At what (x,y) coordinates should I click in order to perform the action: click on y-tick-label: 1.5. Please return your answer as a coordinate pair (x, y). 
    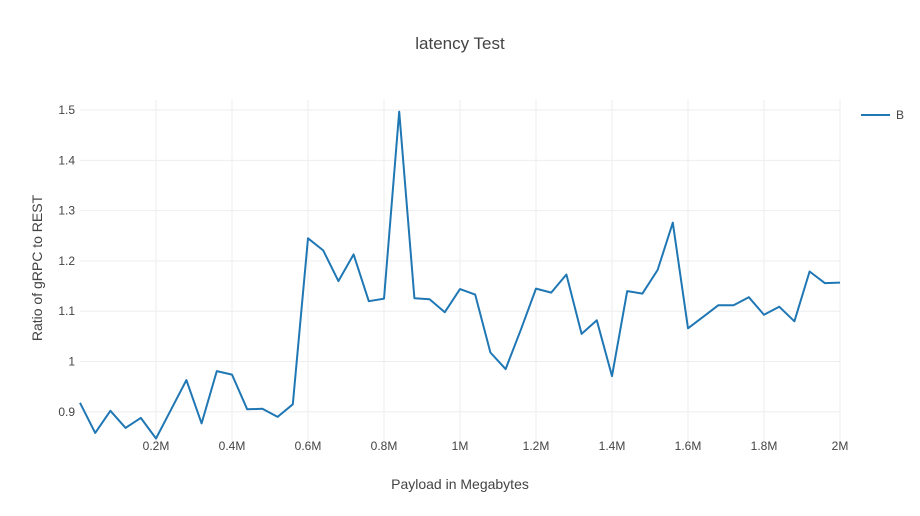
    Looking at the image, I should click on (66, 110).